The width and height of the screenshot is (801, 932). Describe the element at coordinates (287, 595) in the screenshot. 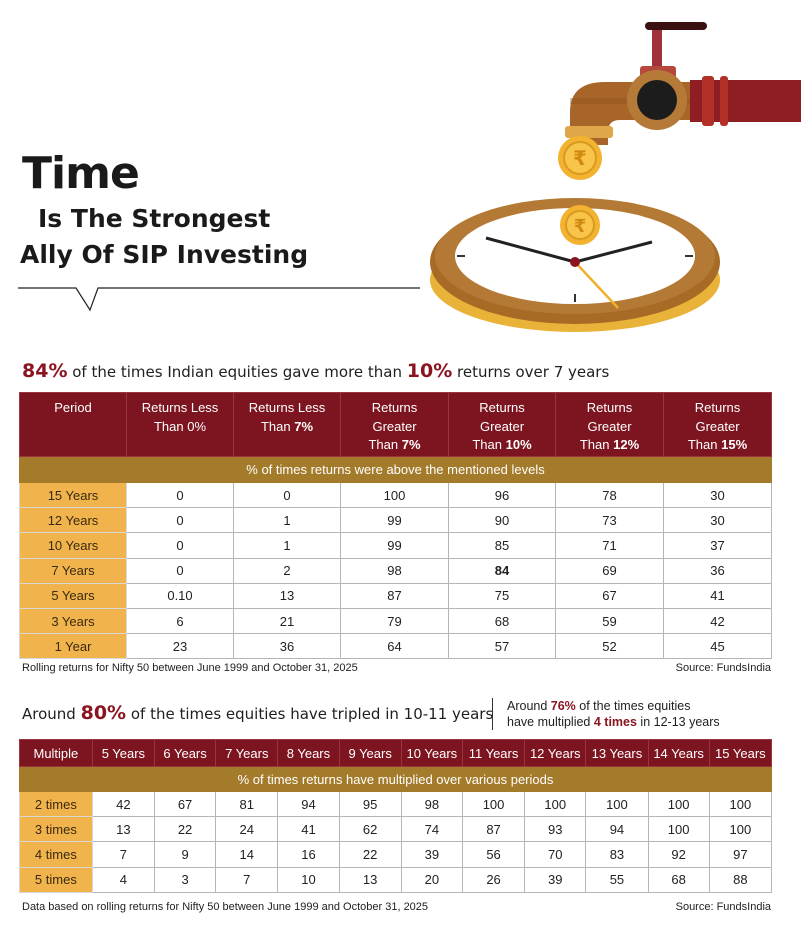

I see `returns-value-cell: 13` at that location.